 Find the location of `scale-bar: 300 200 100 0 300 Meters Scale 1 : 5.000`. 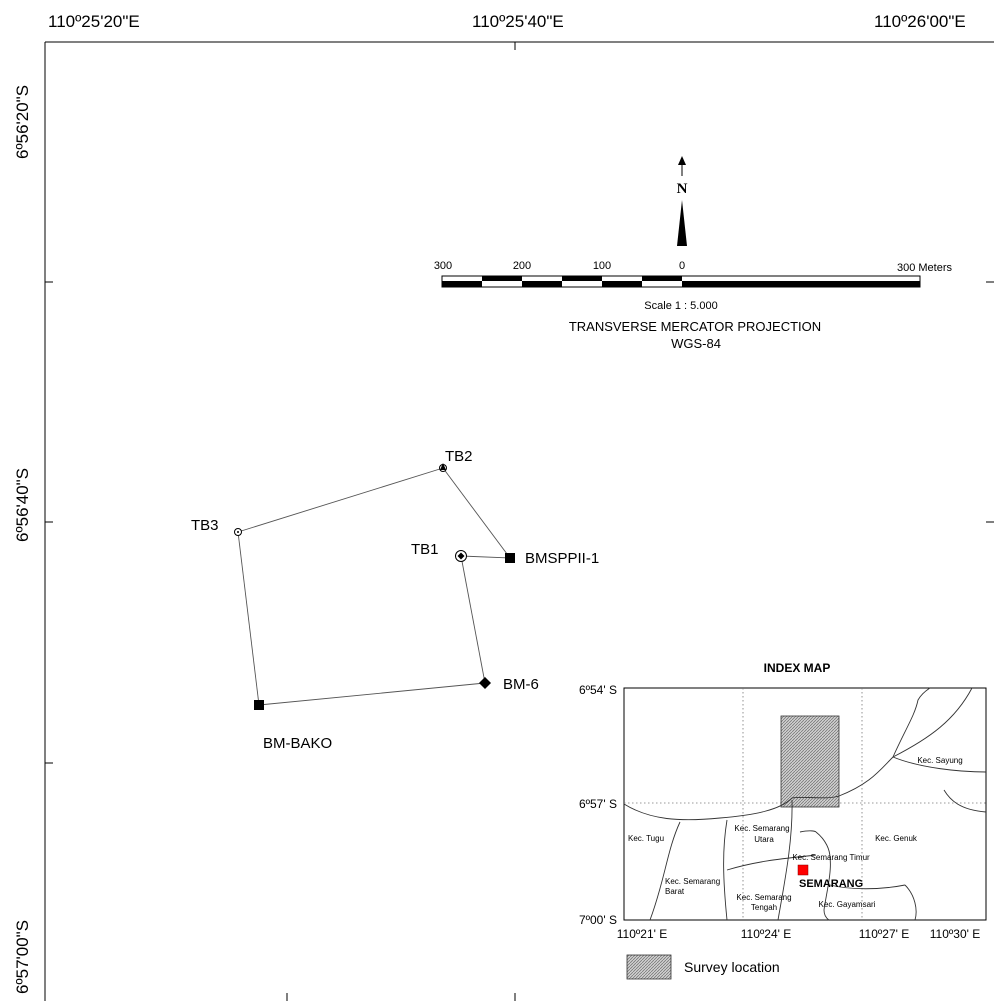

scale-bar: 300 200 100 0 300 Meters Scale 1 : 5.000 is located at coordinates (693, 286).